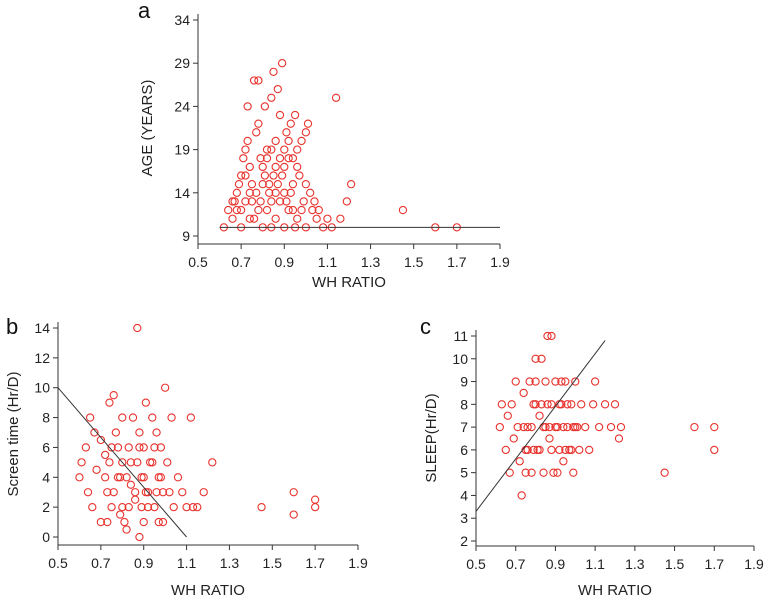 The width and height of the screenshot is (767, 600). What do you see at coordinates (46, 447) in the screenshot?
I see `panel-b-y-tick-label: 6` at bounding box center [46, 447].